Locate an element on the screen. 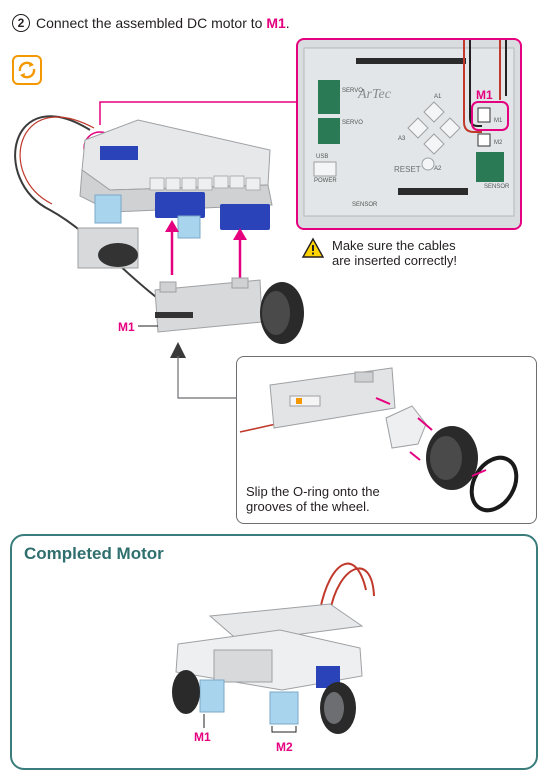 The image size is (548, 777). motor-label-m1: M1 is located at coordinates (126, 327).